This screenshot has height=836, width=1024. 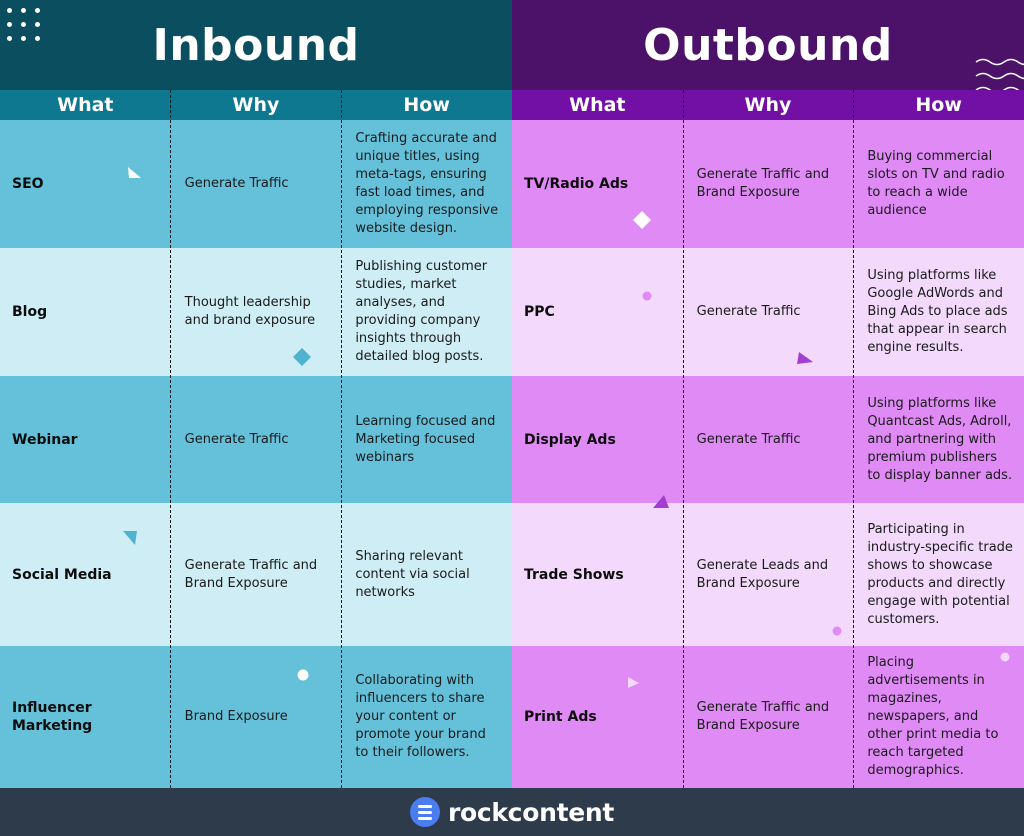 What do you see at coordinates (27, 28) in the screenshot?
I see `dots-decoration` at bounding box center [27, 28].